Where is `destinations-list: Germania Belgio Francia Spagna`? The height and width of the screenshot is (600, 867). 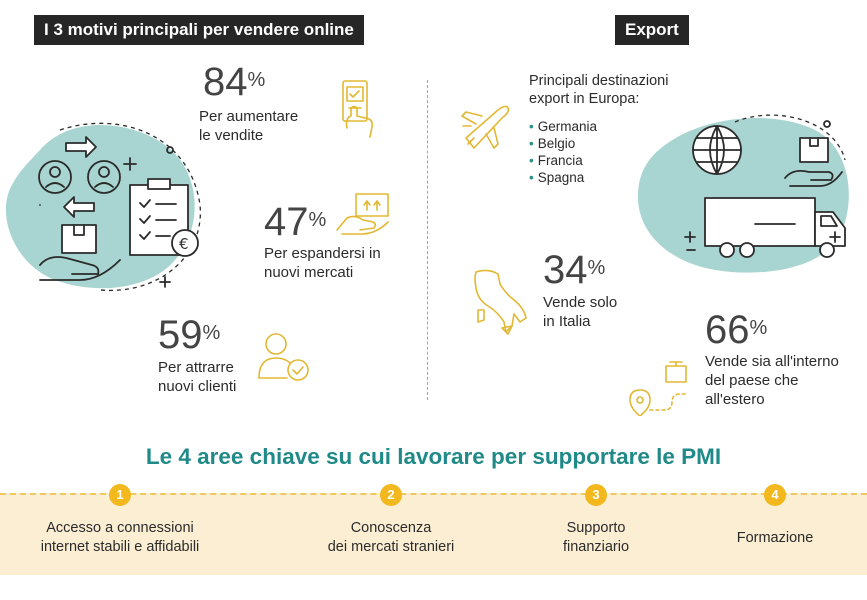 destinations-list: Germania Belgio Francia Spagna is located at coordinates (563, 152).